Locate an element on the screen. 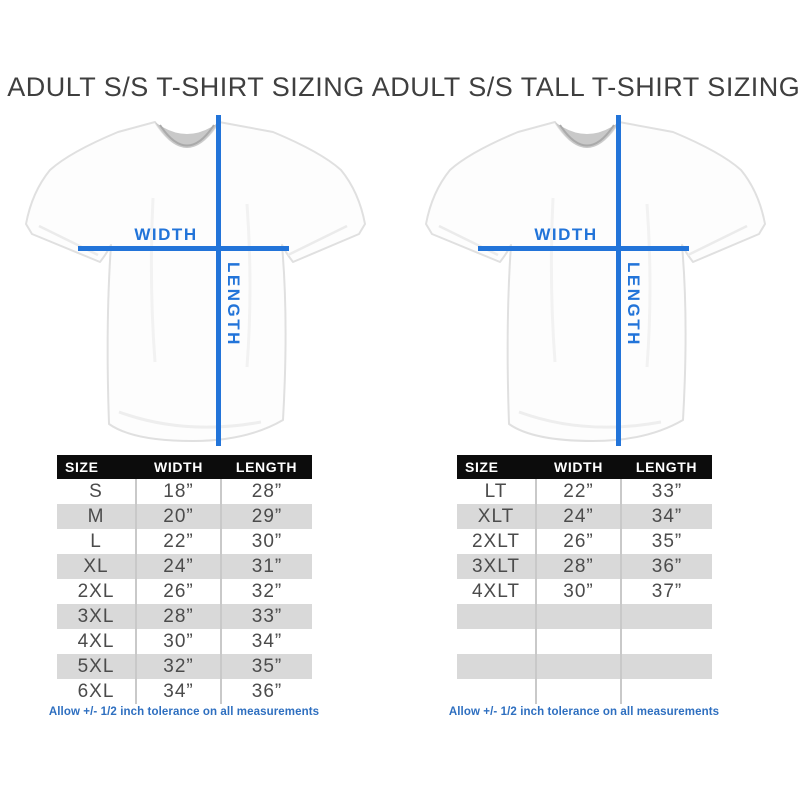  size-cell: 3XL is located at coordinates (96, 616).